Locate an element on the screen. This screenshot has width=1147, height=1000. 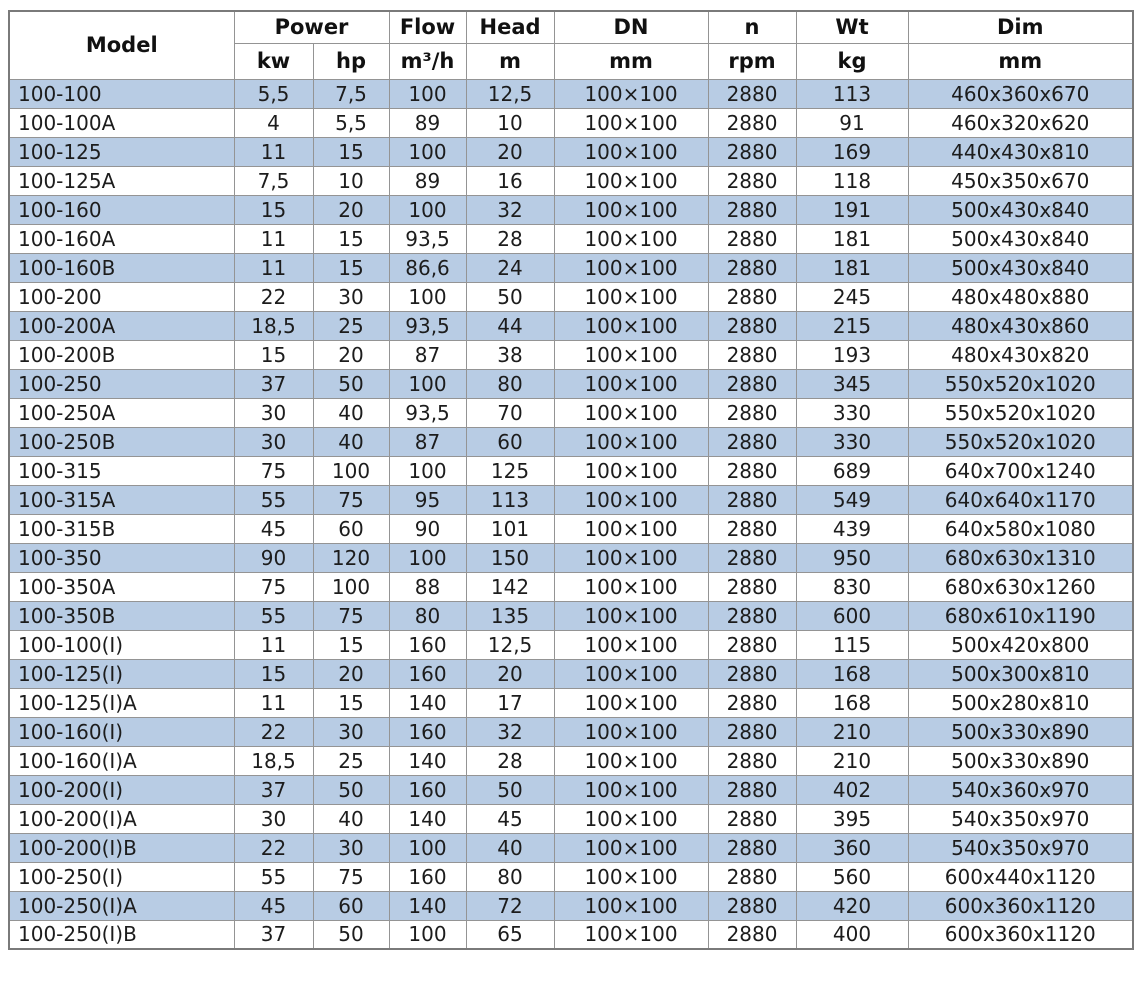
cell-hp: 30 is located at coordinates (351, 296).